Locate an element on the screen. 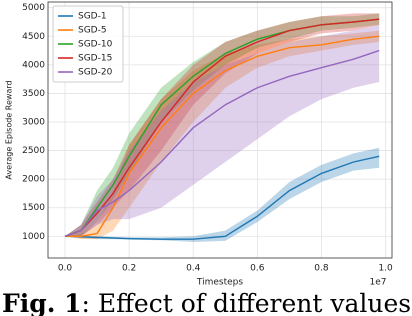 The height and width of the screenshot is (316, 412). y-tick-label: 4000 is located at coordinates (33, 65).